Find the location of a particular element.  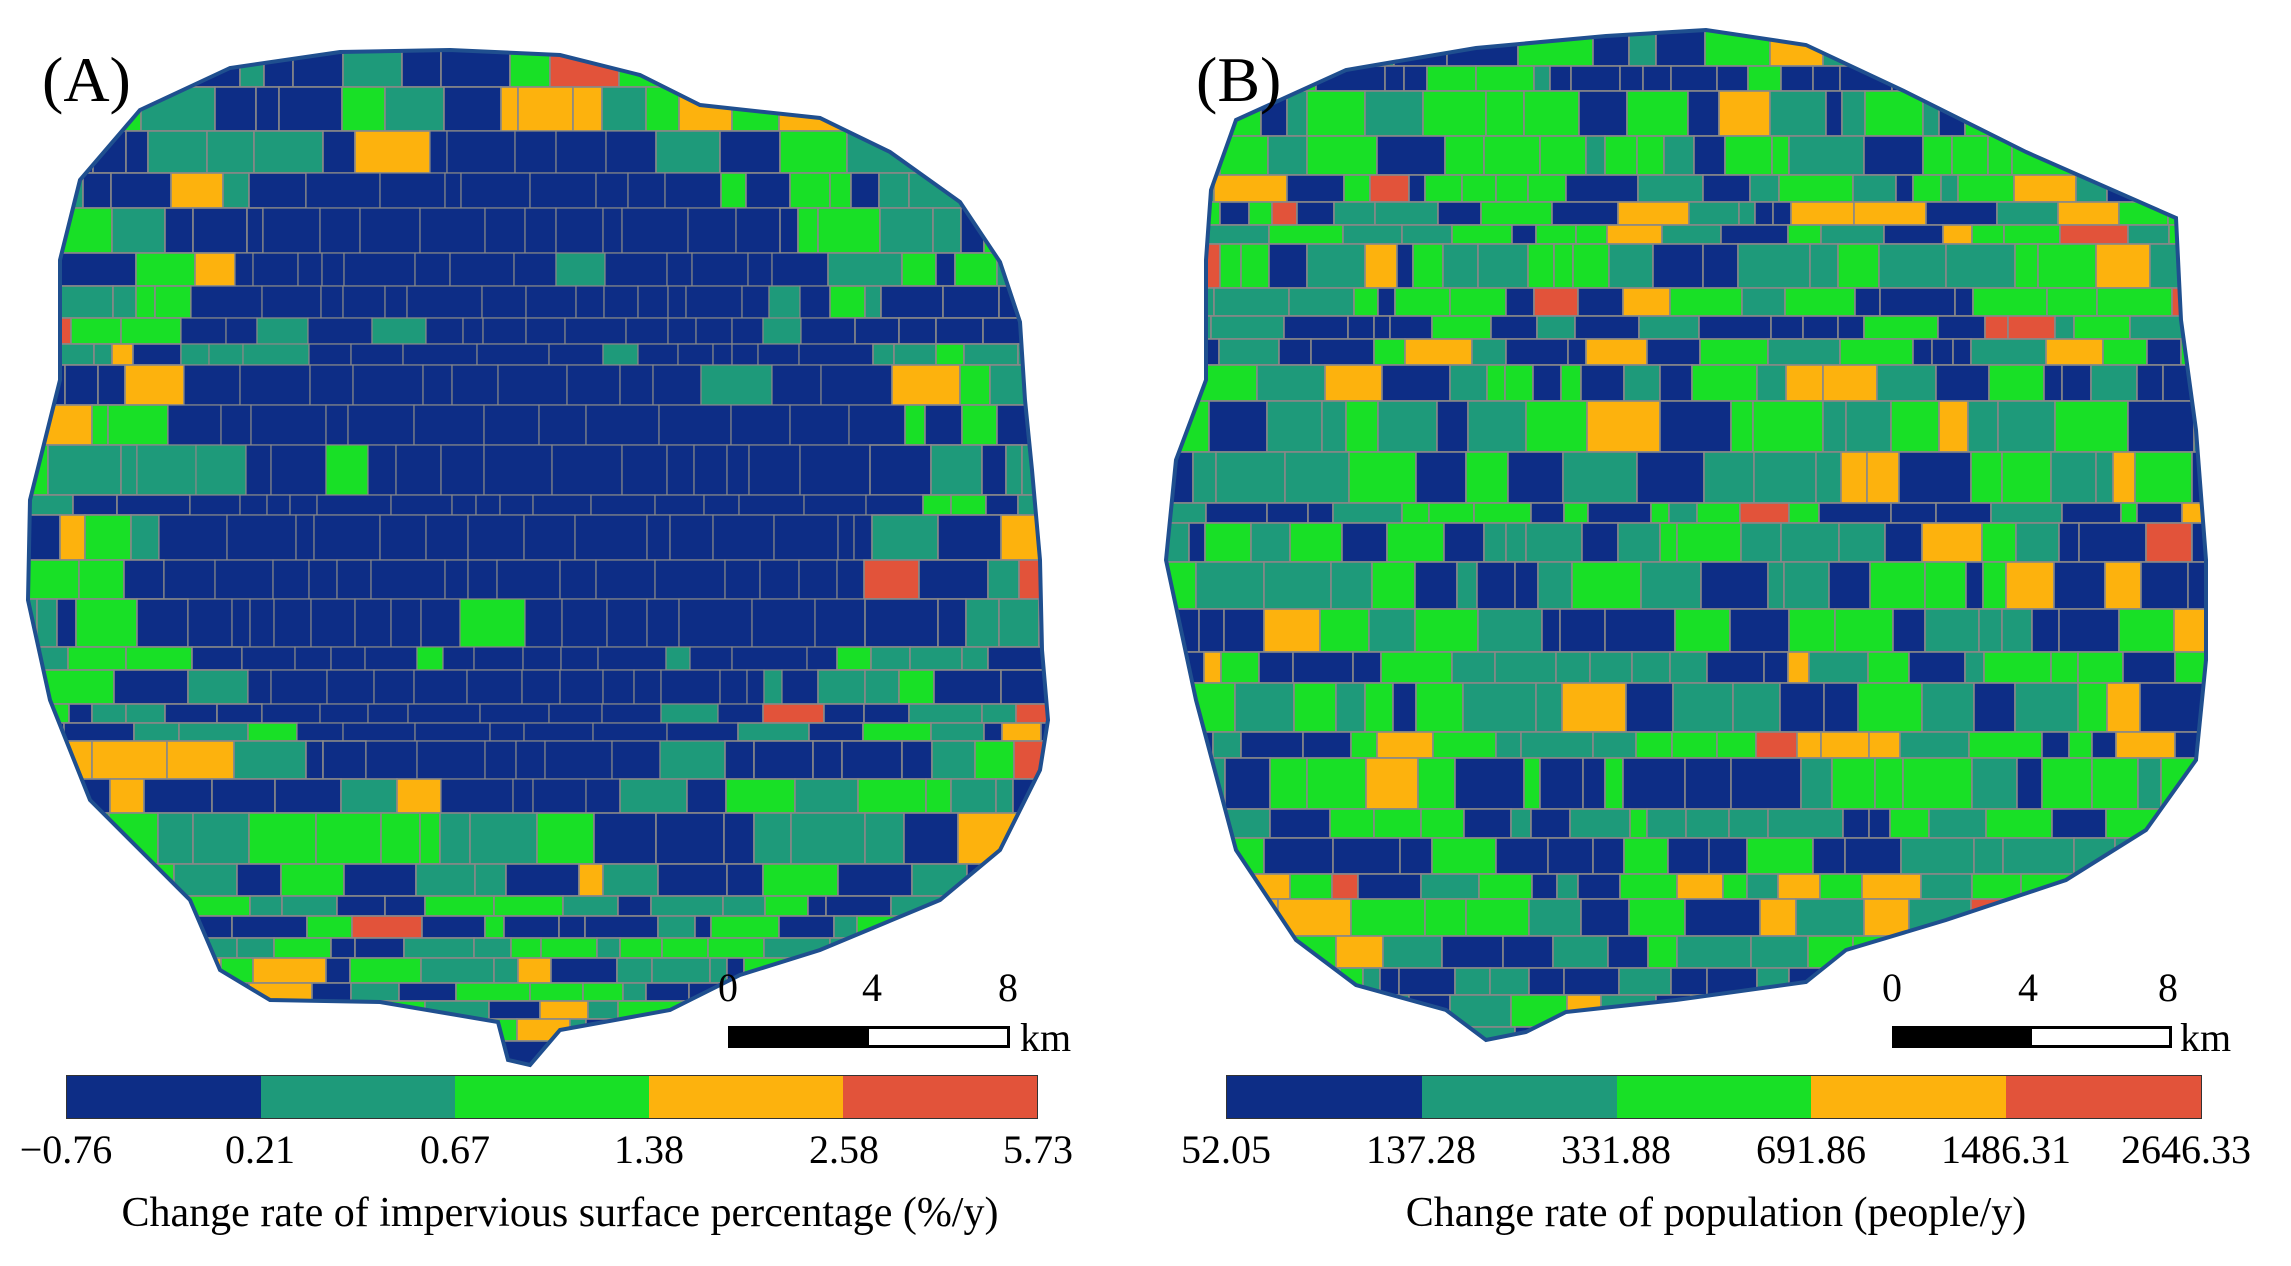

legend-break-5: 5.73 is located at coordinates (1038, 1149).